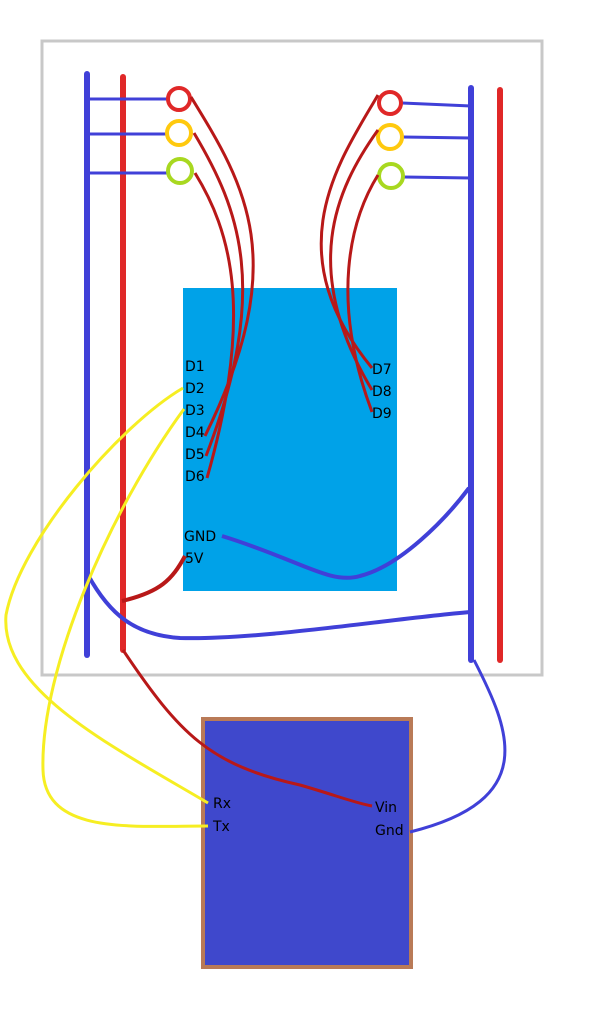  I want to click on wire-d3-tx, so click(125, 618).